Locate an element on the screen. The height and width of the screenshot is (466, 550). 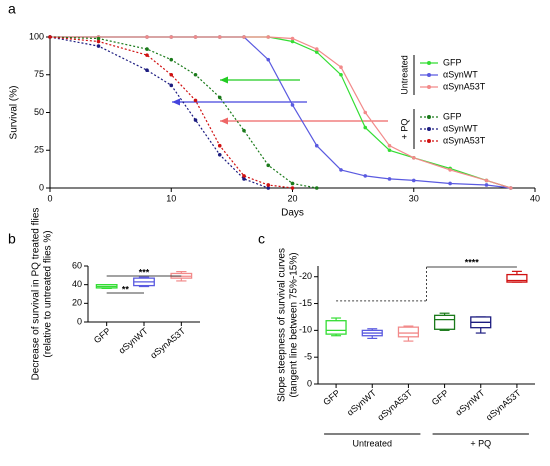
y-axis-label: Survival (%) is located at coordinates (14, 113).